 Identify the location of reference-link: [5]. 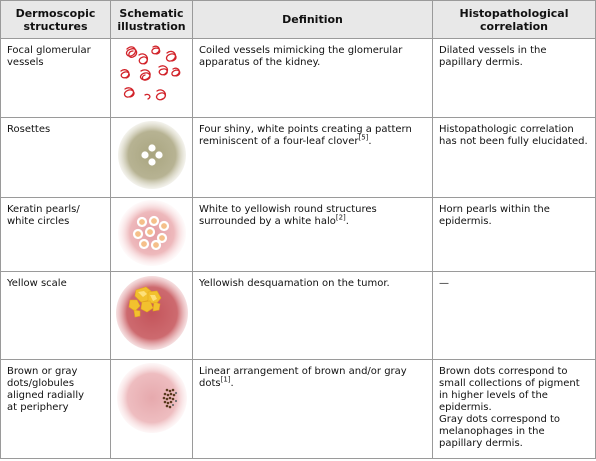
(363, 137).